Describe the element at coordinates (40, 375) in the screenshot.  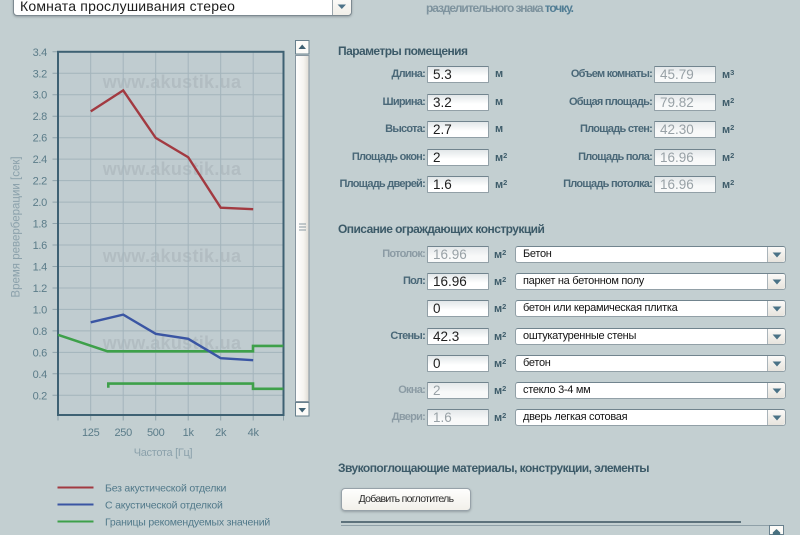
I see `svg-text: 0.4` at that location.